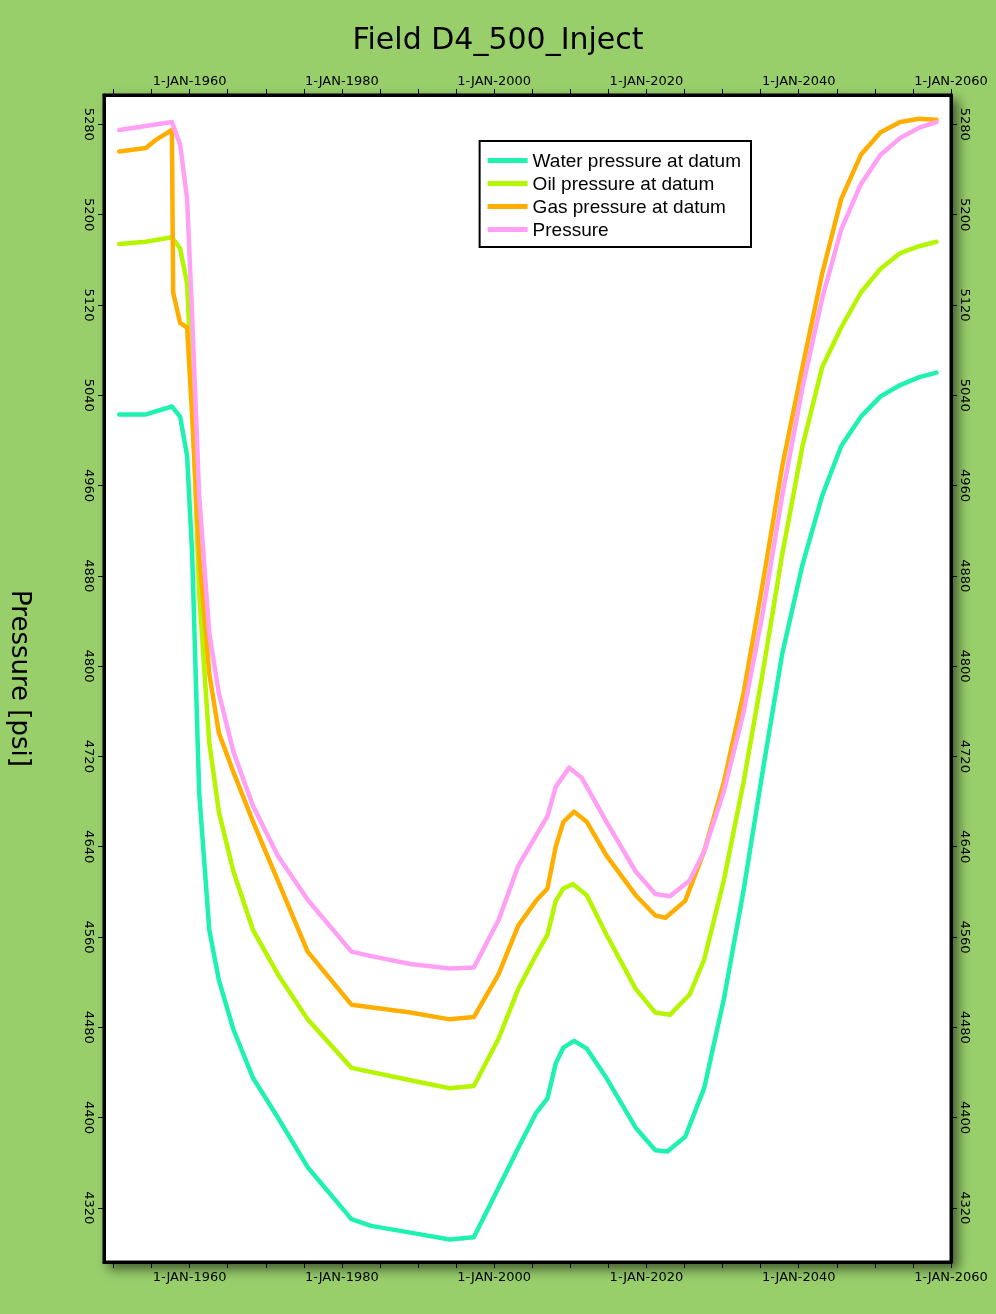 Image resolution: width=996 pixels, height=1314 pixels. Describe the element at coordinates (965, 305) in the screenshot. I see `y2-tick-label: 5120` at that location.